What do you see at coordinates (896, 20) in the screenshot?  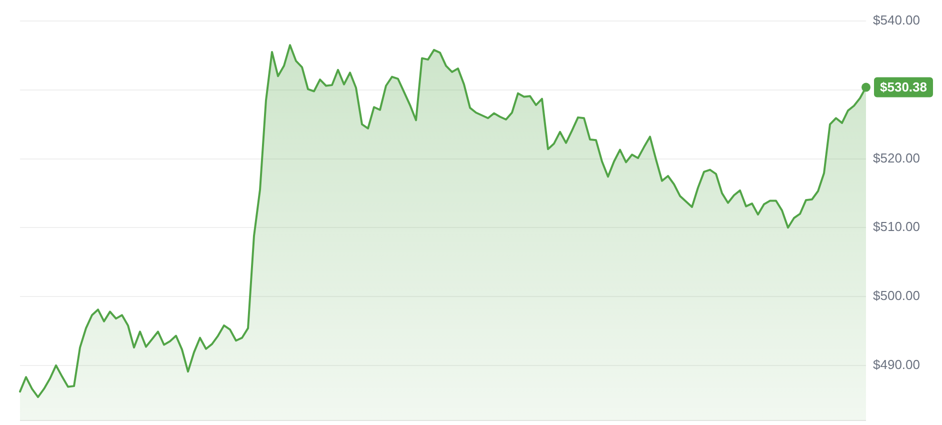 I see `y-tick-label: $540.00` at bounding box center [896, 20].